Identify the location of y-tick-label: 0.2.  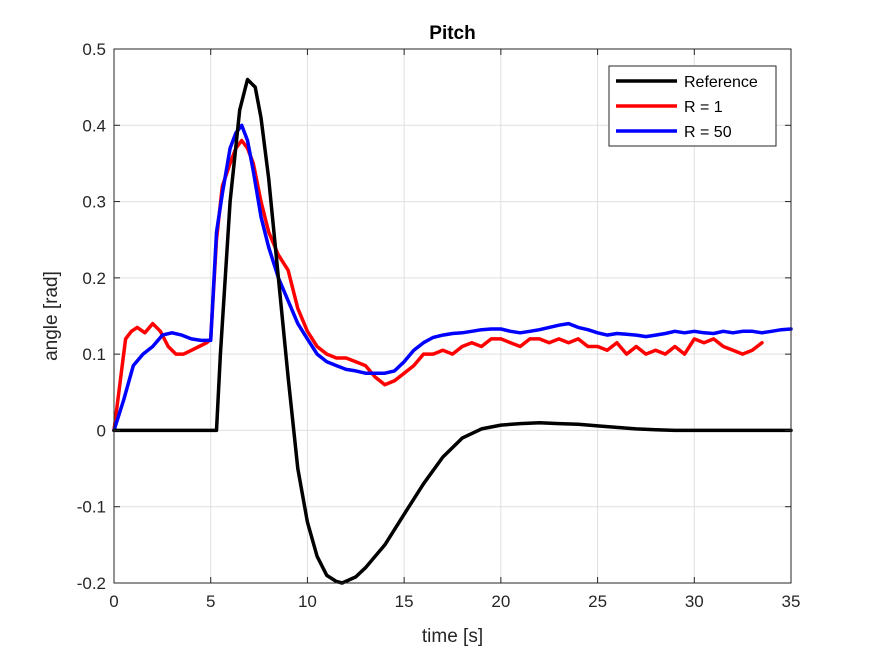
(94, 278).